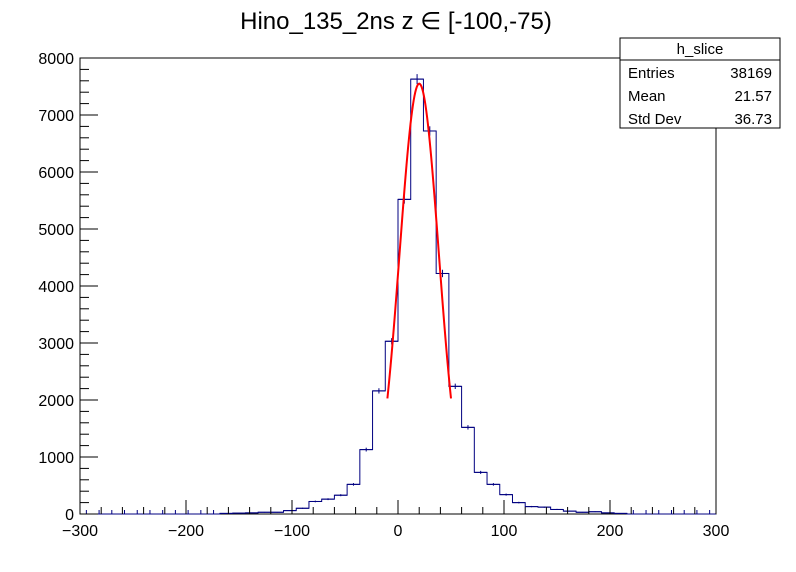 Image resolution: width=796 pixels, height=572 pixels. Describe the element at coordinates (396, 21) in the screenshot. I see `chart-title: Hino_135_2ns z ∈ [-100,-75)` at that location.